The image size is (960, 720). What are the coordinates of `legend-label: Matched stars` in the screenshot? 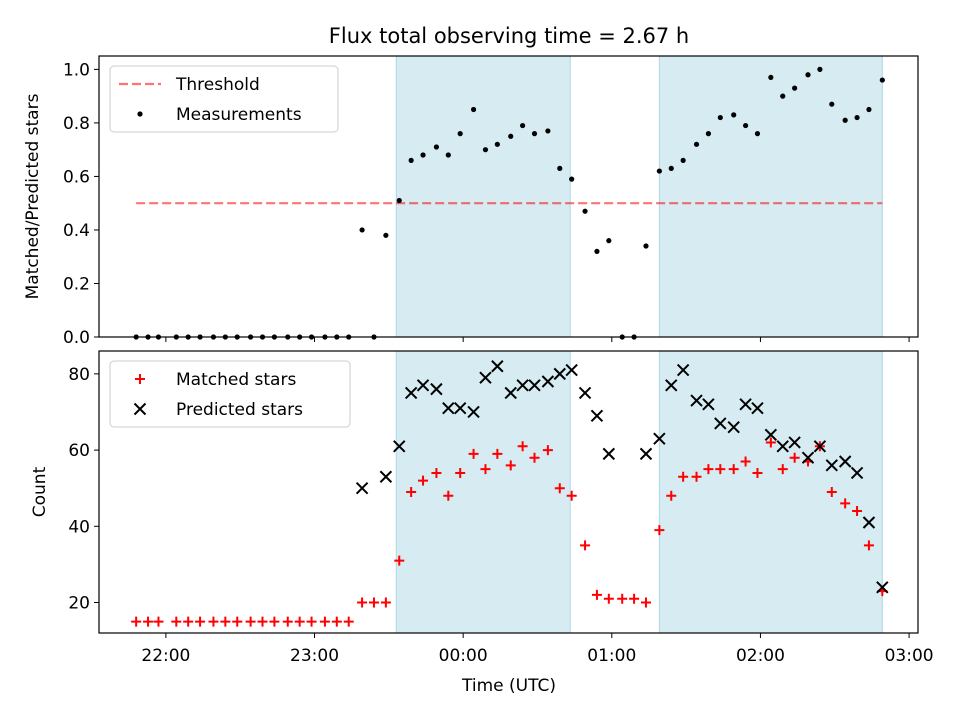 It's located at (236, 380).